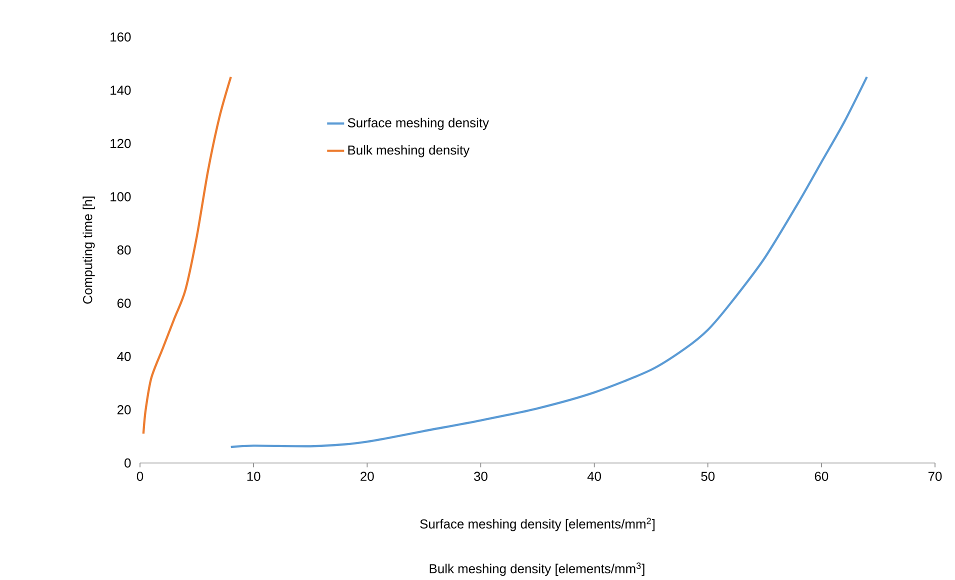  Describe the element at coordinates (124, 357) in the screenshot. I see `y-tick-label: 40` at that location.